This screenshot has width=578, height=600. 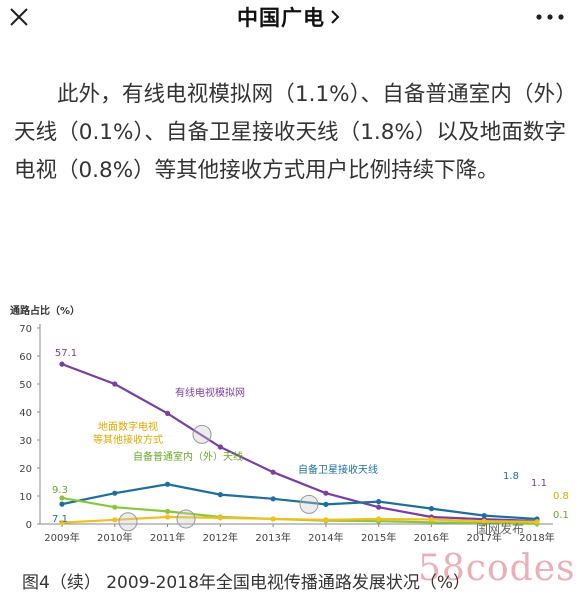 I want to click on figure-caption: 图4（续） 2009-2018年全国电视传播通路发展状况（%）, so click(x=246, y=583).